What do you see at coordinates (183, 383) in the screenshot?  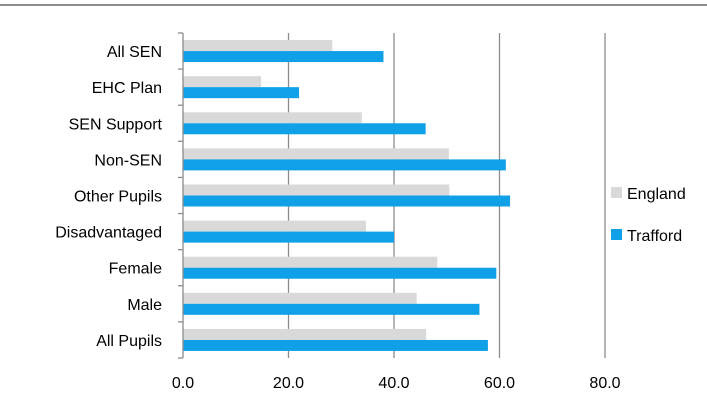 I see `x-tick-label: 0.0` at bounding box center [183, 383].